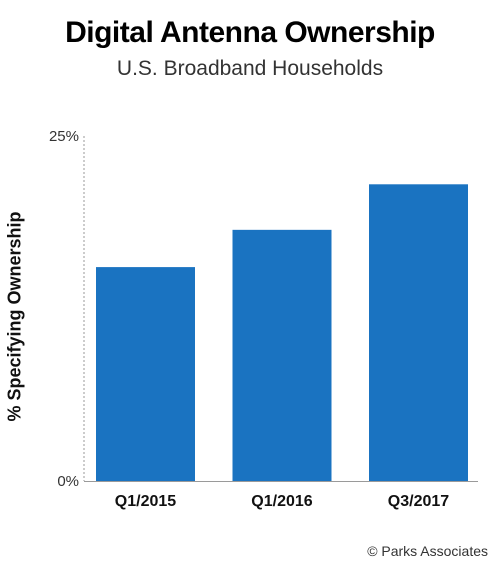 Image resolution: width=500 pixels, height=571 pixels. What do you see at coordinates (64, 136) in the screenshot?
I see `y-tick-label: 25%` at bounding box center [64, 136].